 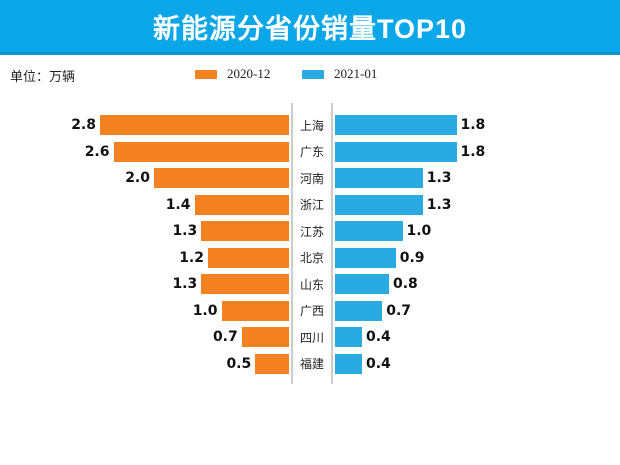 What do you see at coordinates (239, 363) in the screenshot?
I see `left-value-label: 0.5` at bounding box center [239, 363].